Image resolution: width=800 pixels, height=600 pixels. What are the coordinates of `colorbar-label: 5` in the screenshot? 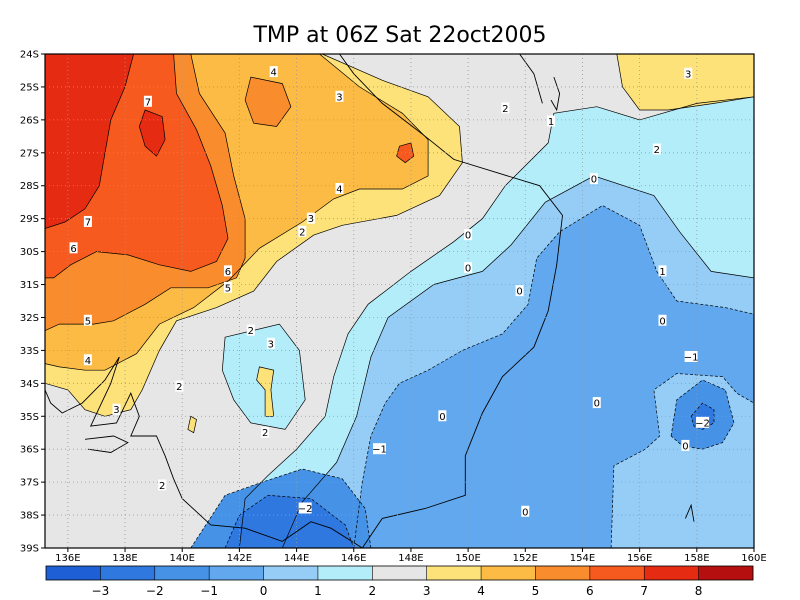 It's located at (536, 591).